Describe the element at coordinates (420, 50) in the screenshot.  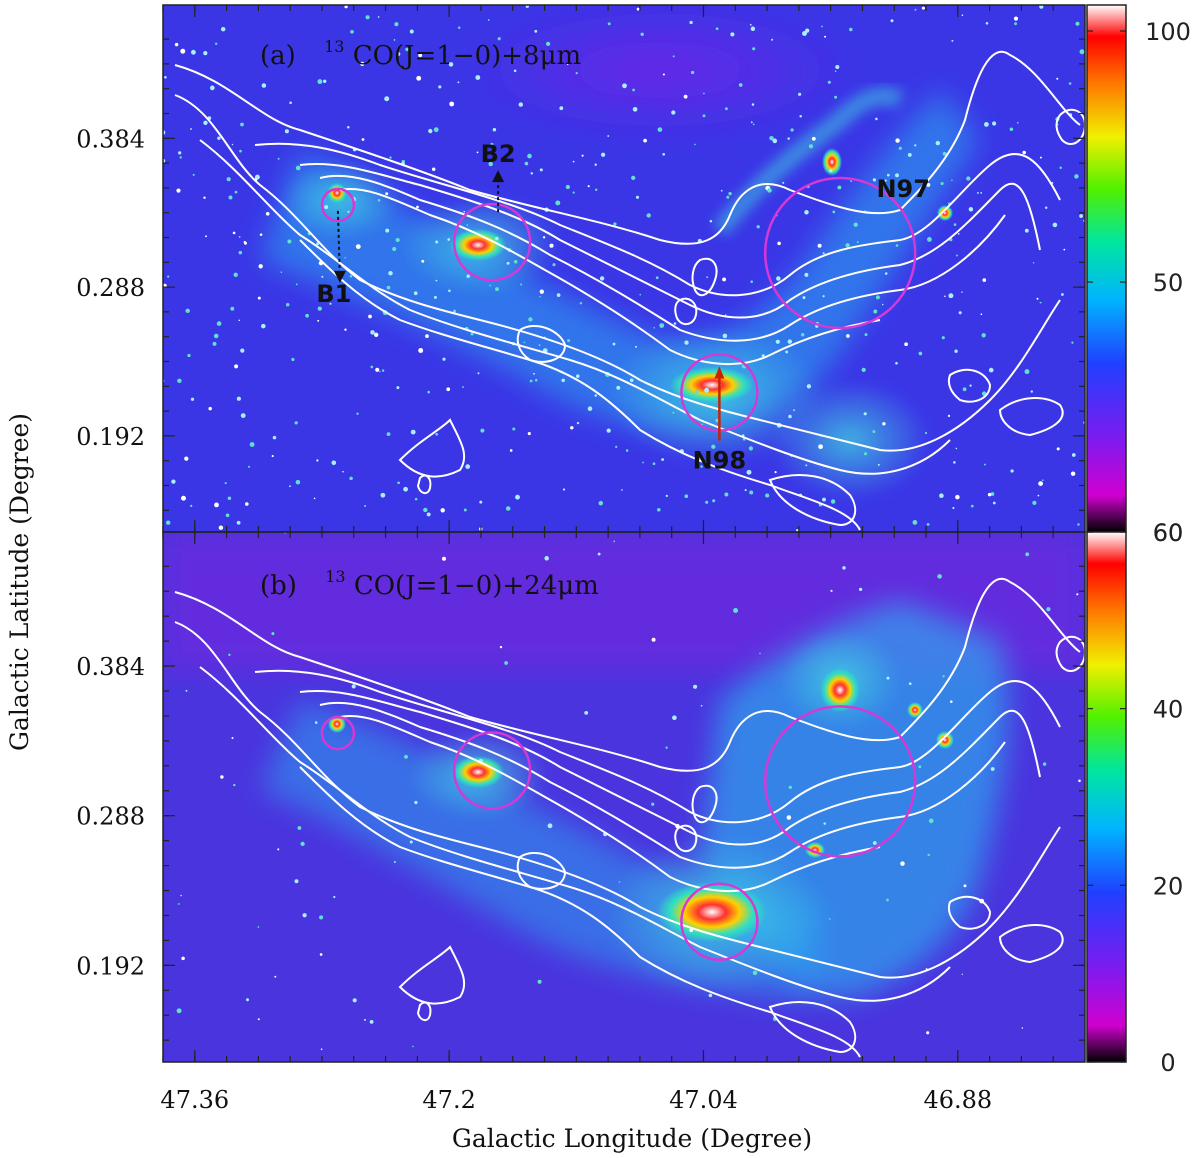
I see `panel-a-title: (a) 13 CO(J=1−0)+8μm` at that location.